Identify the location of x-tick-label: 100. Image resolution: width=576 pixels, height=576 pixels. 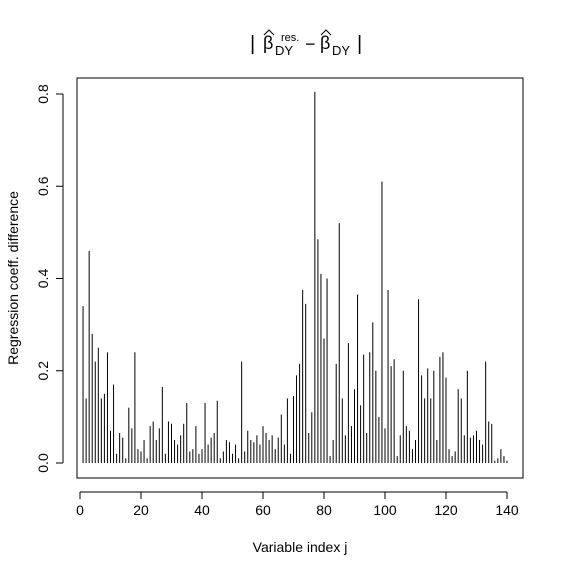
(385, 510).